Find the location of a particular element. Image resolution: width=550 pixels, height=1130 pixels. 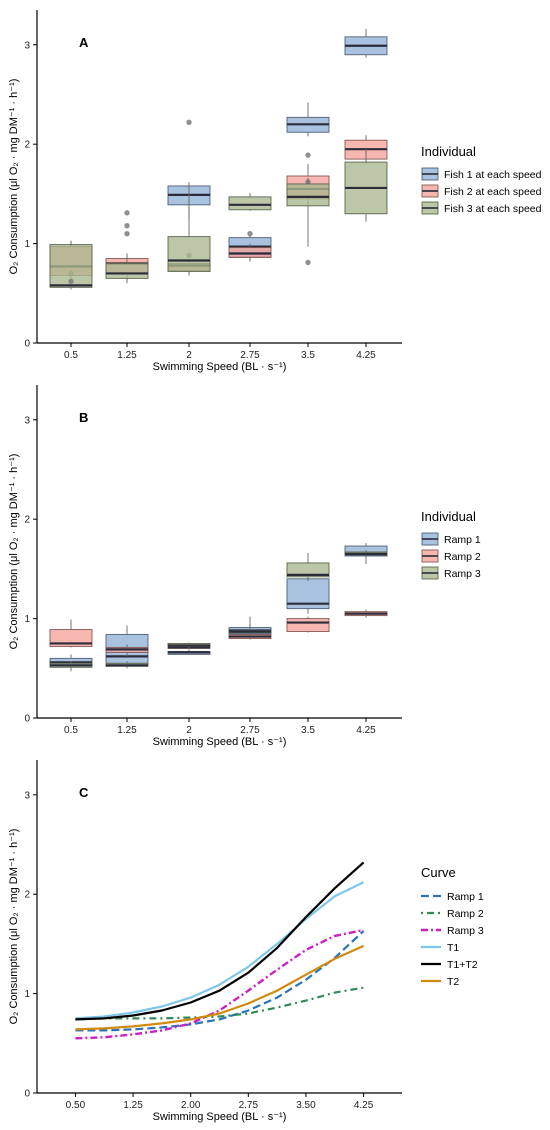

legend-label: T2 is located at coordinates (453, 982).